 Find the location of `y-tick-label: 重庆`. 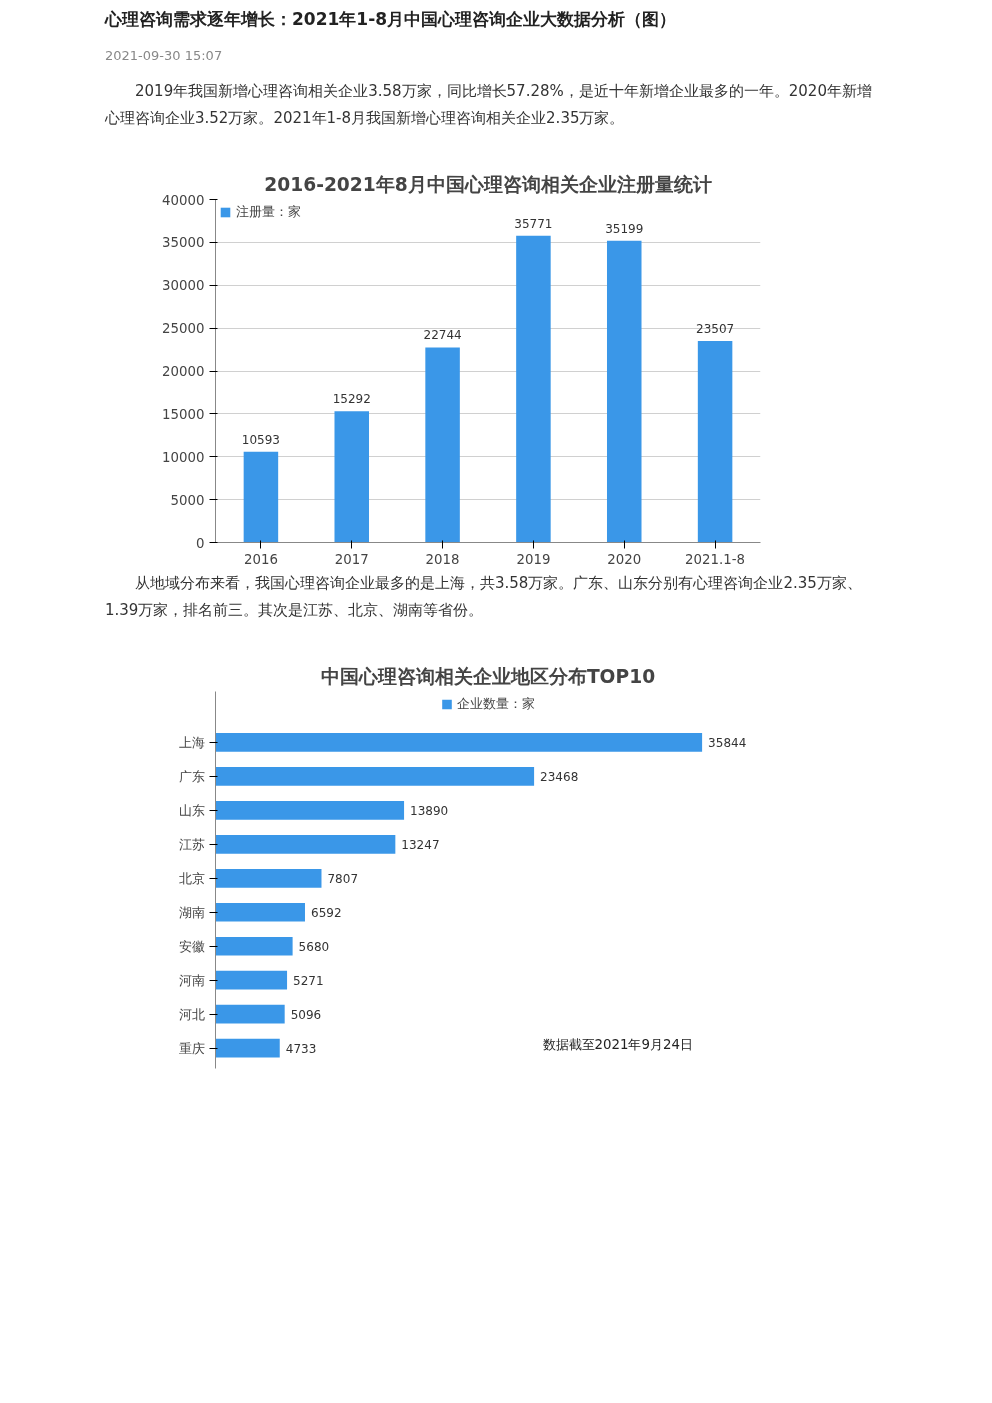

y-tick-label: 重庆 is located at coordinates (191, 1048).